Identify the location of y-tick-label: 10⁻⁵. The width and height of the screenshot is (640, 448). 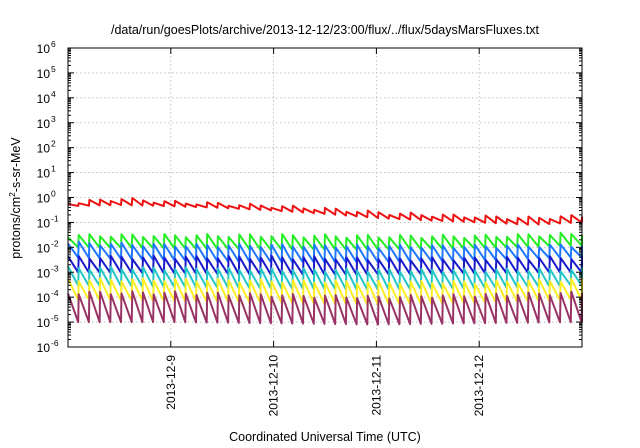
(48, 321).